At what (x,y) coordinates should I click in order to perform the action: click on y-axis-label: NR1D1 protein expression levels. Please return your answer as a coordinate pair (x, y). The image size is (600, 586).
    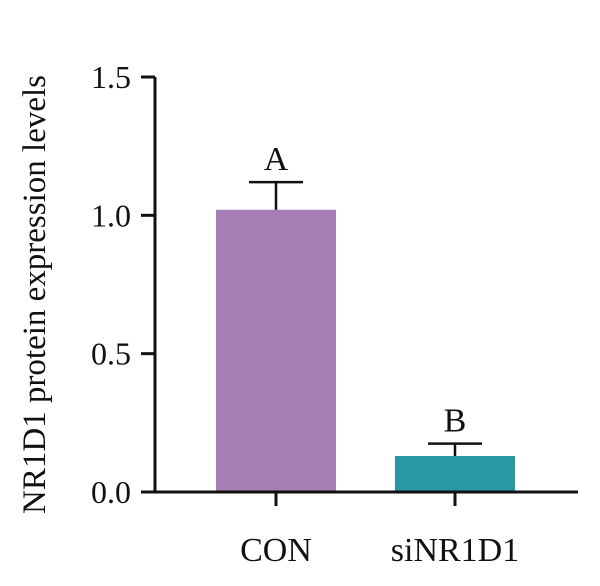
    Looking at the image, I should click on (35, 294).